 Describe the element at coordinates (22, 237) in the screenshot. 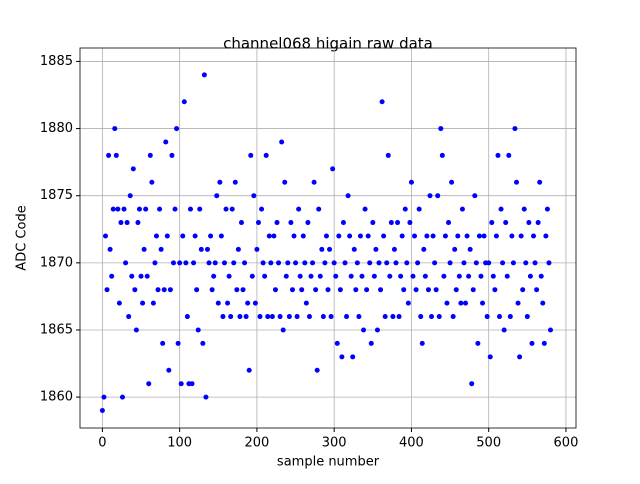

I see `y-axis-label: ADC Code` at that location.